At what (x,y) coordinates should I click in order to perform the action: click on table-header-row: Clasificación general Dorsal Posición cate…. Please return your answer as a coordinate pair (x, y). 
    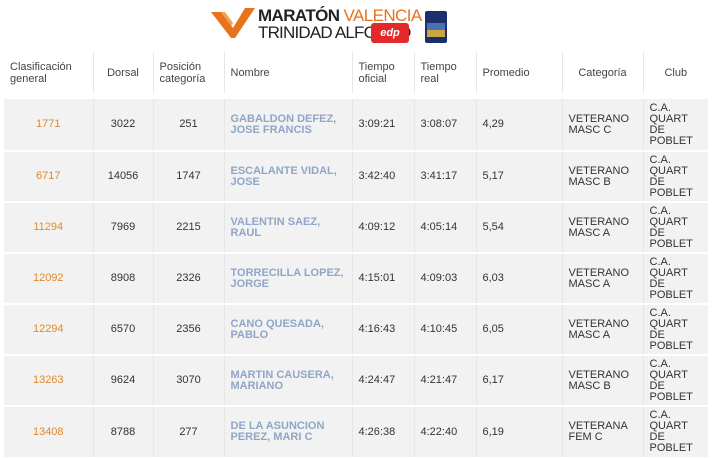
    Looking at the image, I should click on (356, 74).